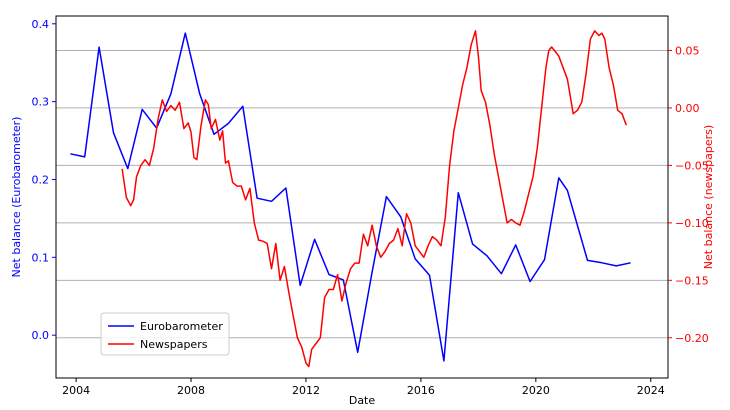  Describe the element at coordinates (181, 326) in the screenshot. I see `legend-label-eurobarometer: Eurobarometer` at that location.